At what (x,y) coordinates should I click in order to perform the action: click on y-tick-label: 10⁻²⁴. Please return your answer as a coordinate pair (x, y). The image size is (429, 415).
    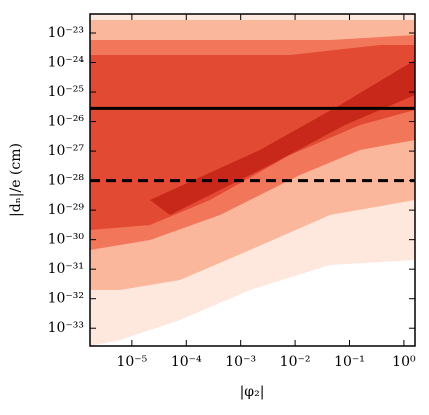
    Looking at the image, I should click on (66, 63).